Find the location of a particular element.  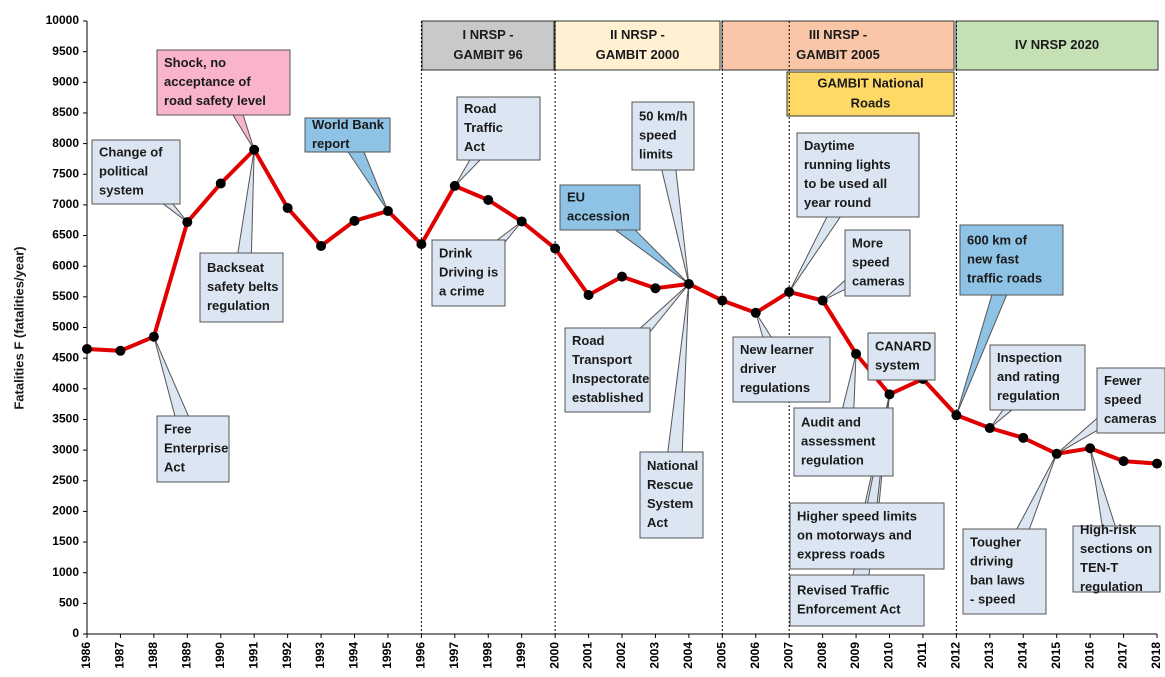

x-tick-label: 2007 is located at coordinates (788, 655).